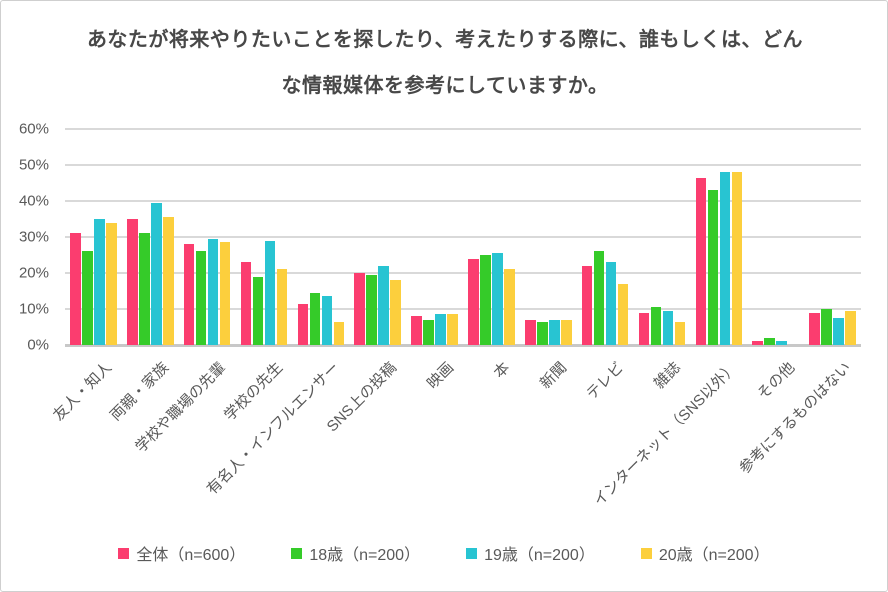  What do you see at coordinates (38, 345) in the screenshot?
I see `y-axis-tick-label: 0%` at bounding box center [38, 345].